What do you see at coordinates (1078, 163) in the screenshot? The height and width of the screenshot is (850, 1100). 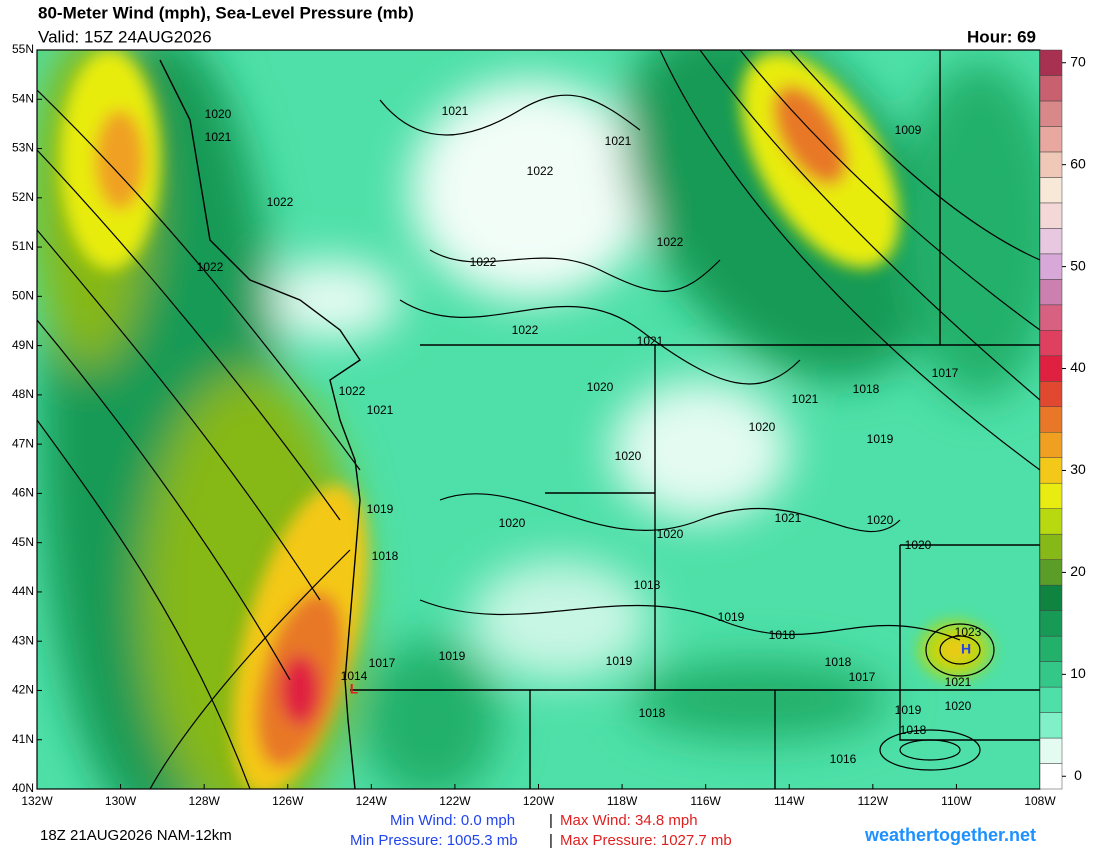 I see `colorbar-label: 60` at bounding box center [1078, 163].